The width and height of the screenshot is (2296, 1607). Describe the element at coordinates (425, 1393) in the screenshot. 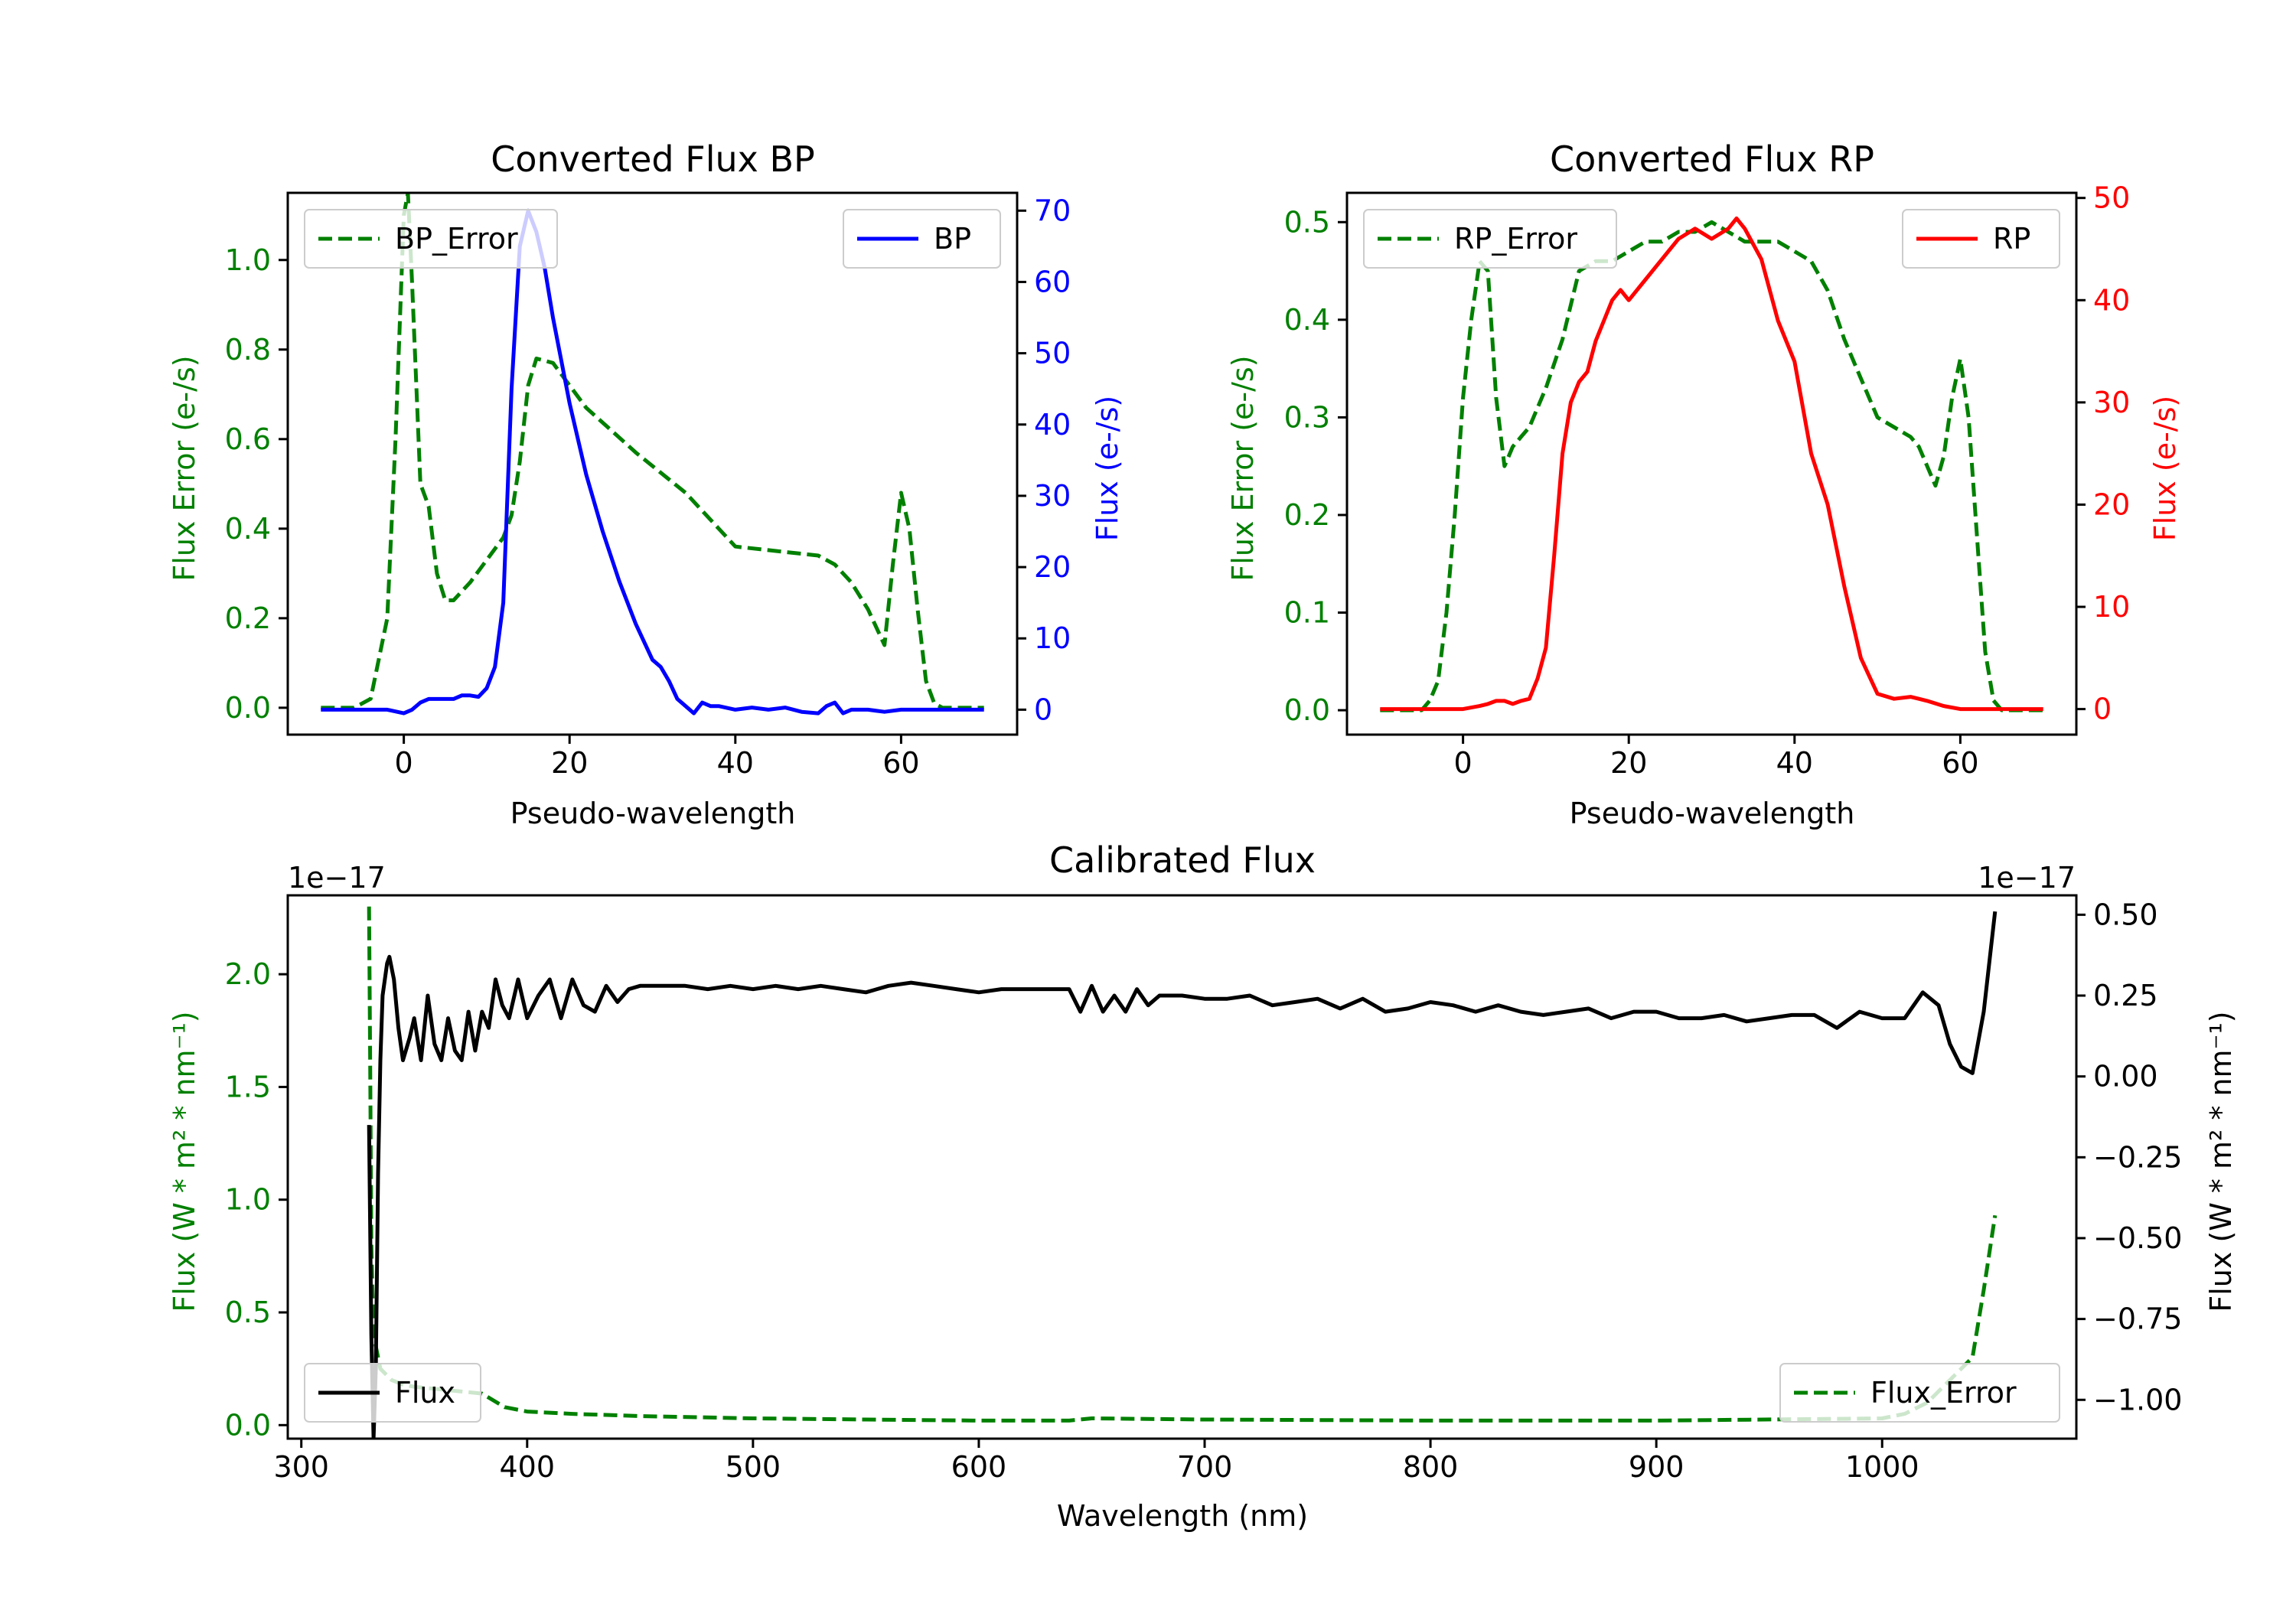

I see `calibrated-legend-label: Flux` at that location.